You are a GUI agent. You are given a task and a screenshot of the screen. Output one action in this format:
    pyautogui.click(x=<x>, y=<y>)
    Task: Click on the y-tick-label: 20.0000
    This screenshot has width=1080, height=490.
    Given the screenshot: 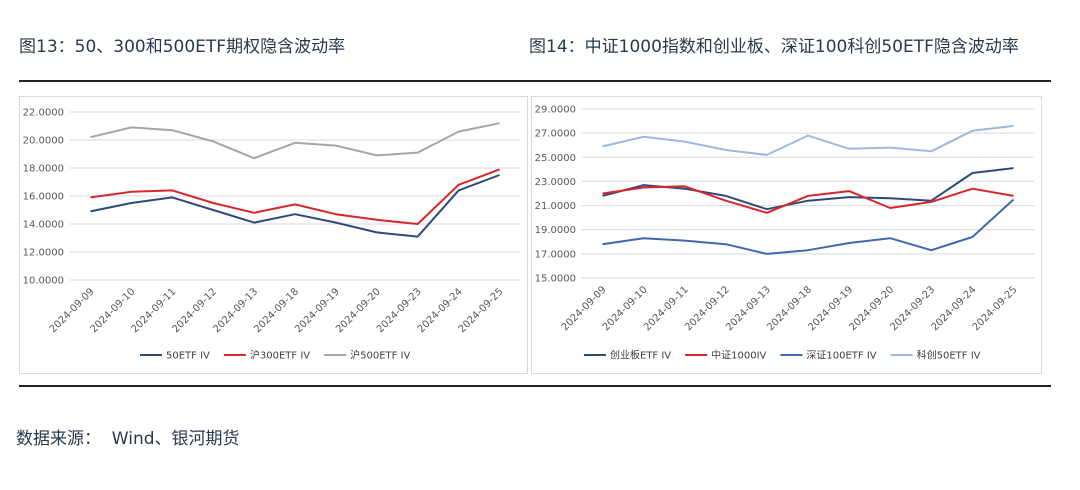 What is the action you would take?
    pyautogui.click(x=43, y=141)
    